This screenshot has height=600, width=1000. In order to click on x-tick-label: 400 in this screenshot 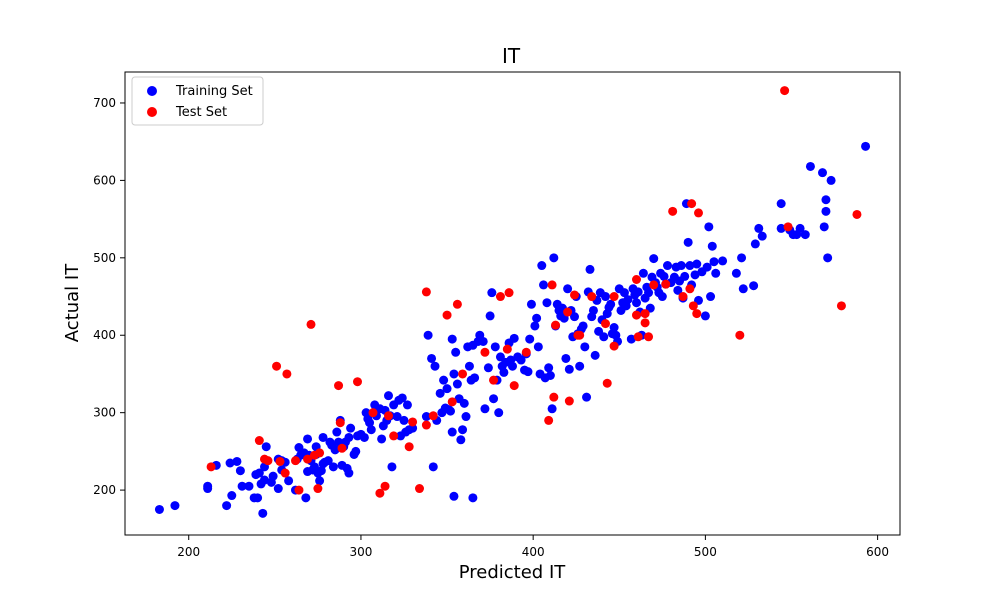, I will do `click(533, 552)`.